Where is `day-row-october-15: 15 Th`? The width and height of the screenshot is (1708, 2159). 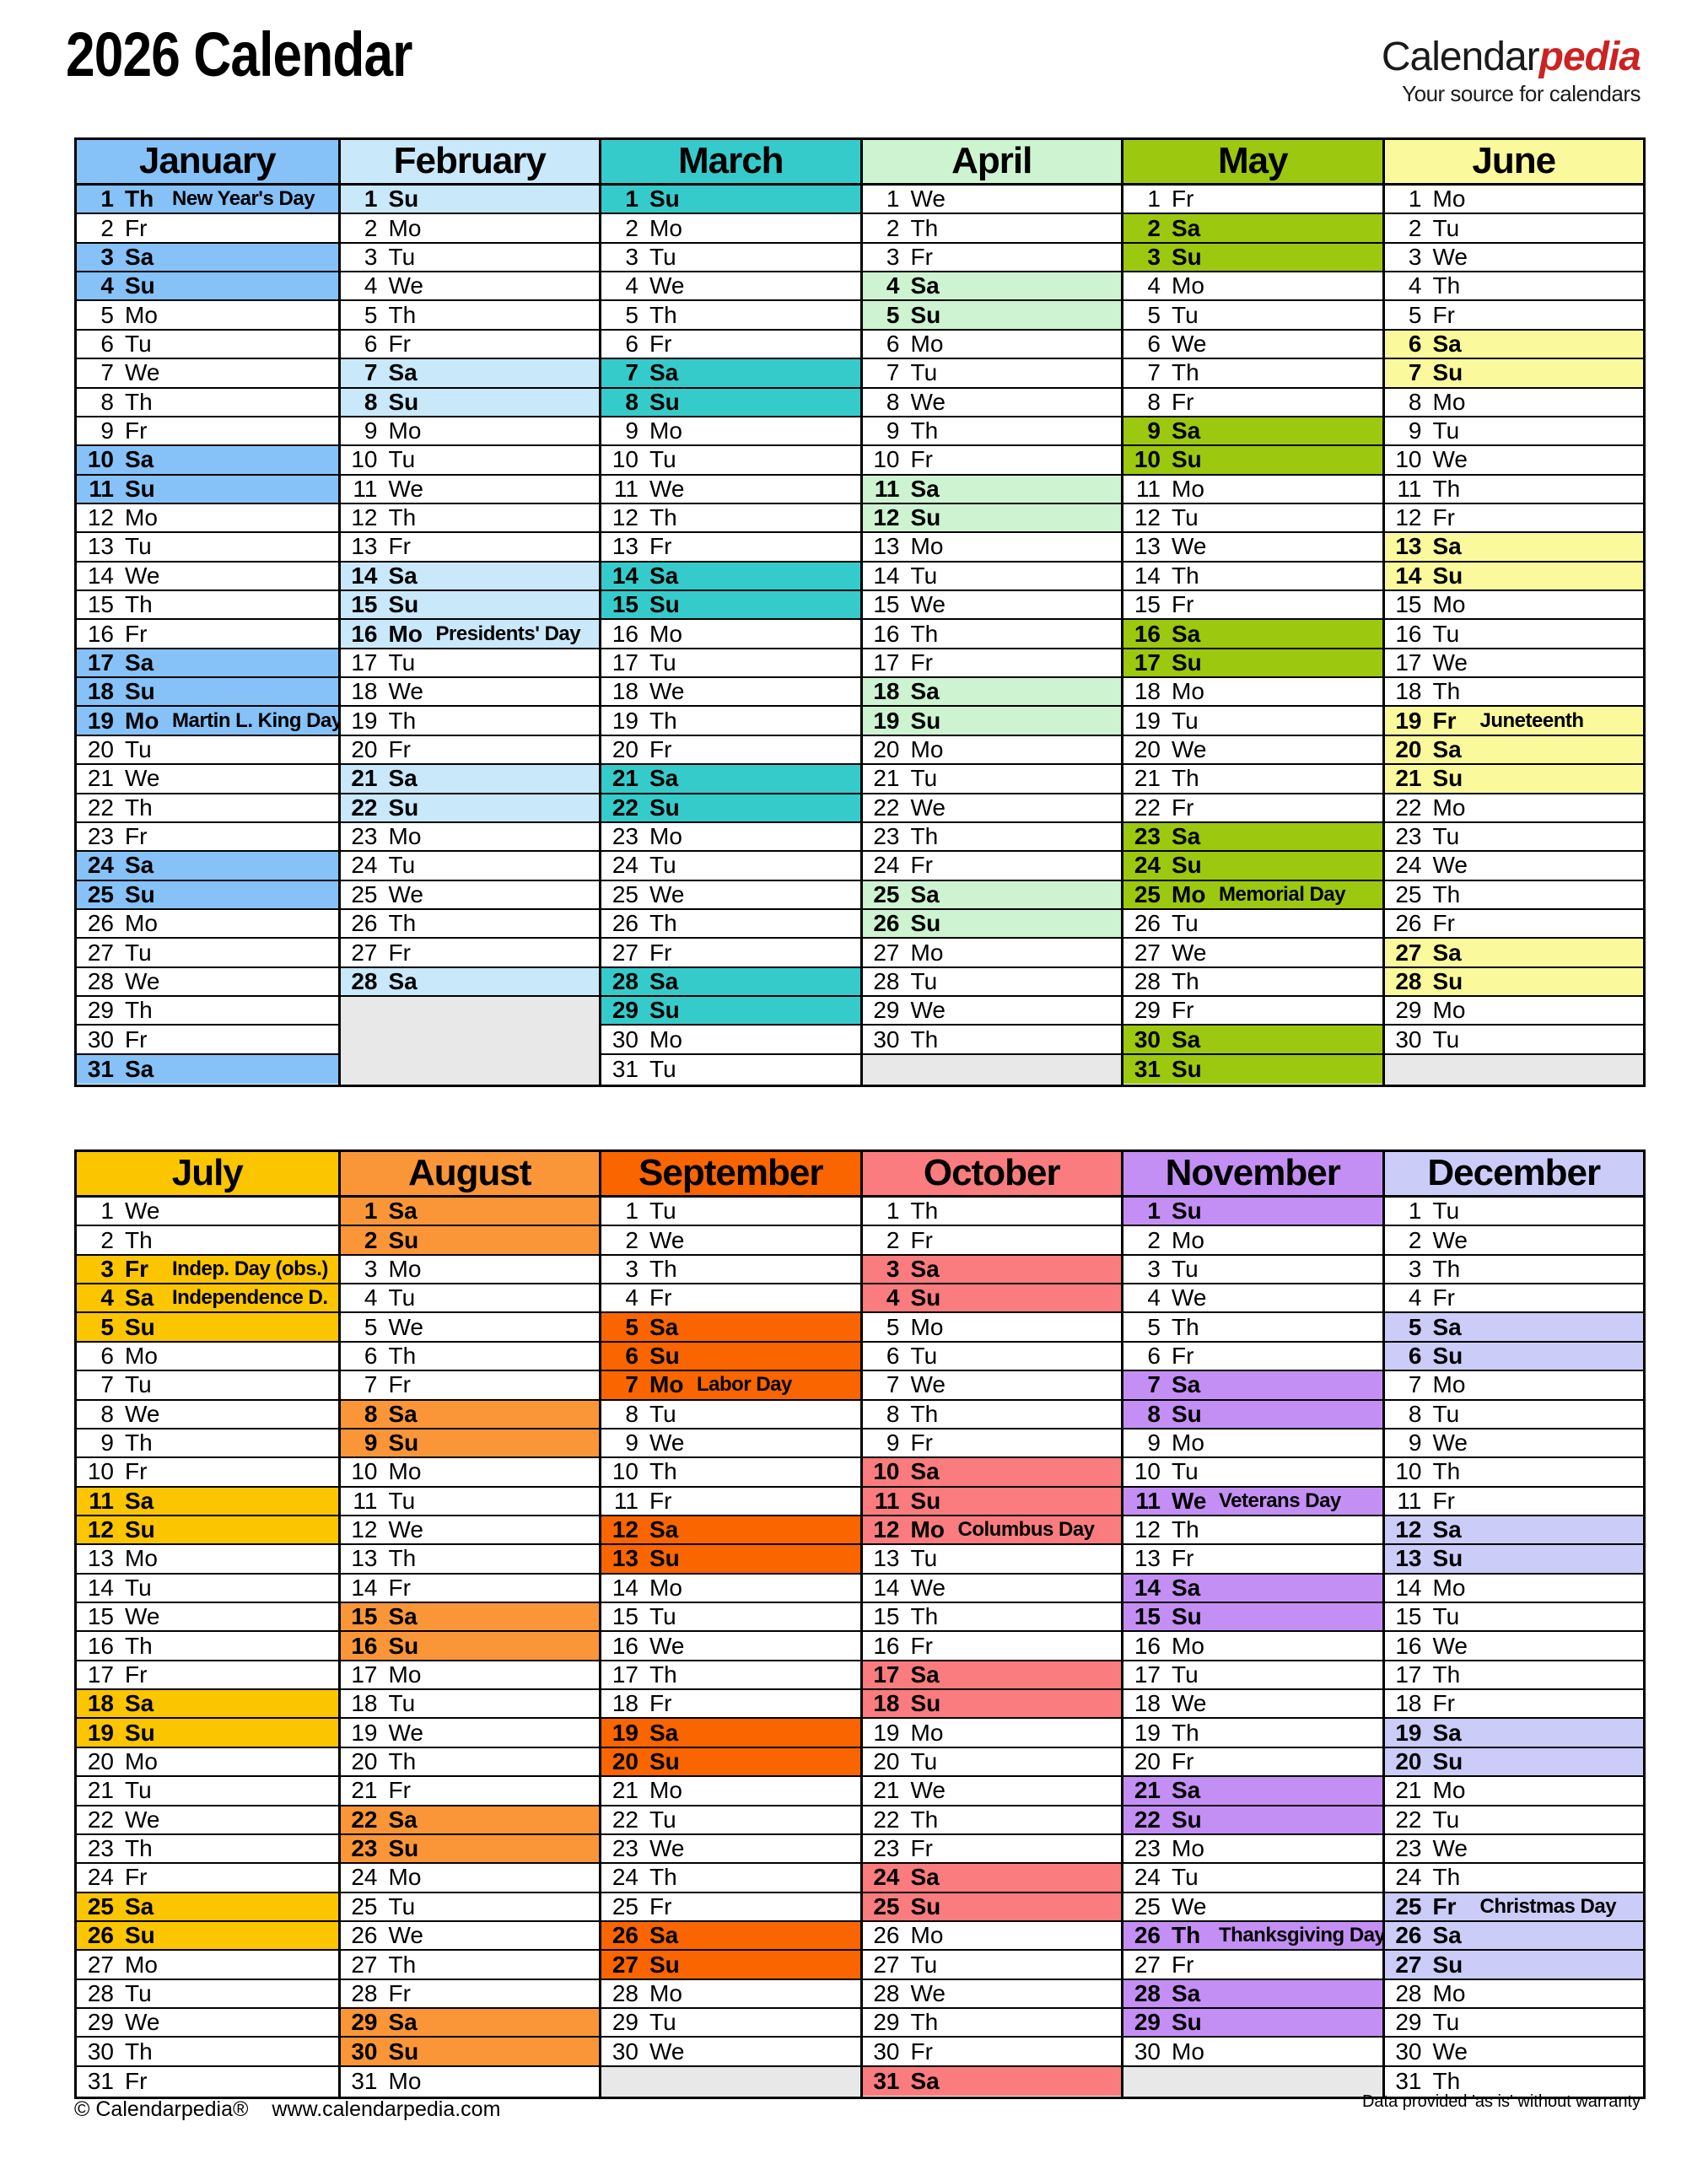
day-row-october-15: 15 Th is located at coordinates (991, 1618).